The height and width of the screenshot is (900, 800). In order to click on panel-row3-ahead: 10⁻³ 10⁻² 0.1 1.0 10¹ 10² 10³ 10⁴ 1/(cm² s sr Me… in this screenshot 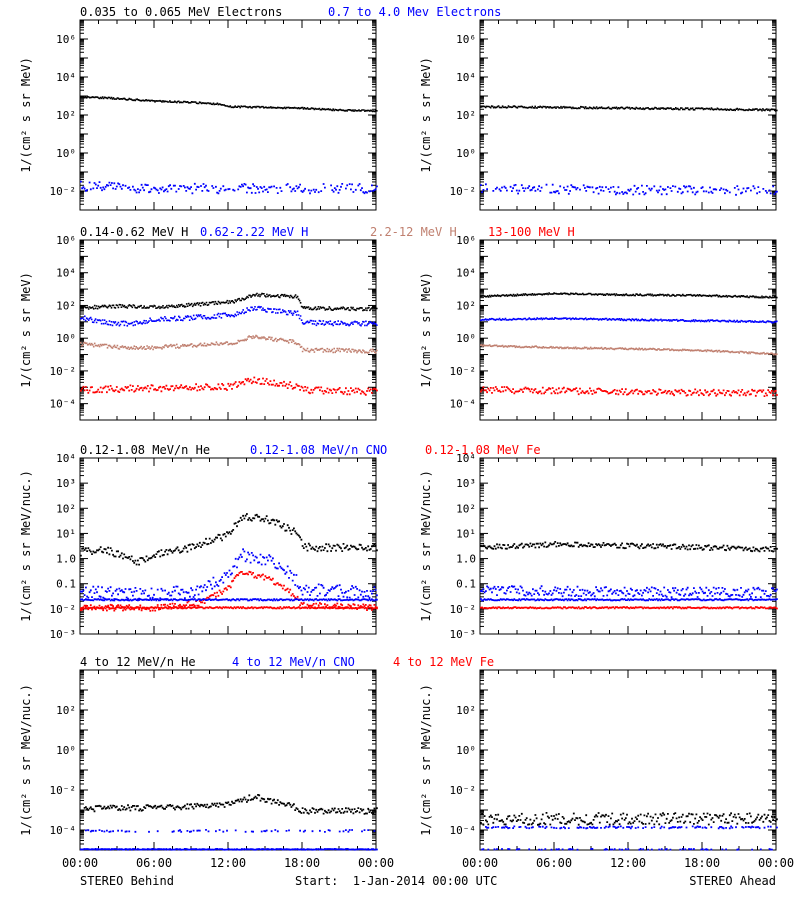, I will do `click(598, 546)`.